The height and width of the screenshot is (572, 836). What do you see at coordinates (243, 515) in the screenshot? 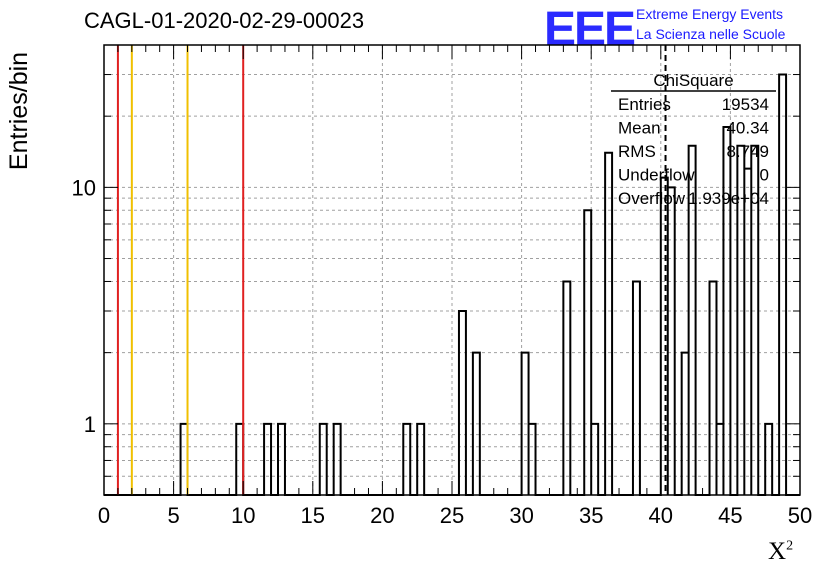
I see `x-tick-label: 10` at bounding box center [243, 515].